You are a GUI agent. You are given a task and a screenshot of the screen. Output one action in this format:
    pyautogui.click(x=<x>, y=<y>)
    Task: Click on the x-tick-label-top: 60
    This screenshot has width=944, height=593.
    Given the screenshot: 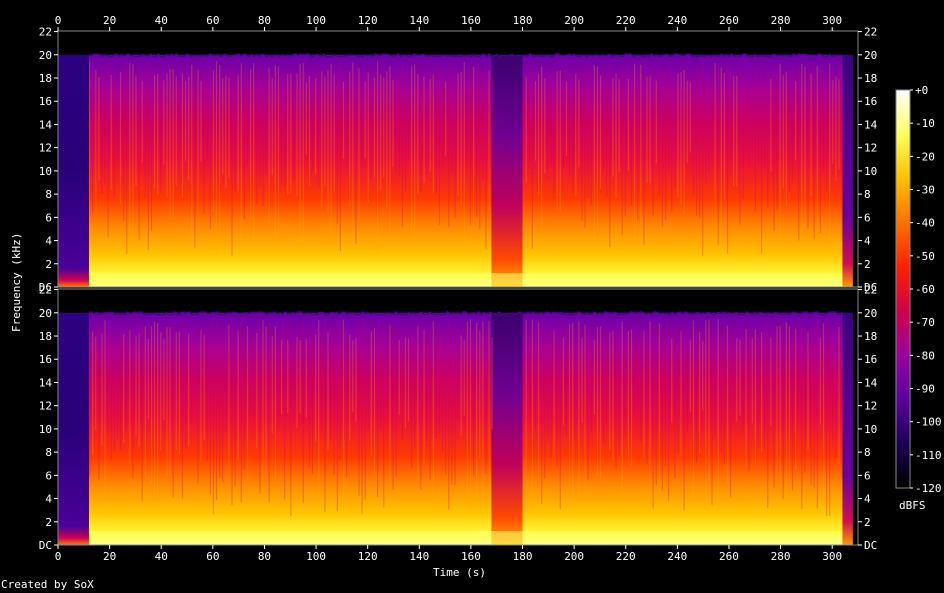 What is the action you would take?
    pyautogui.click(x=212, y=20)
    